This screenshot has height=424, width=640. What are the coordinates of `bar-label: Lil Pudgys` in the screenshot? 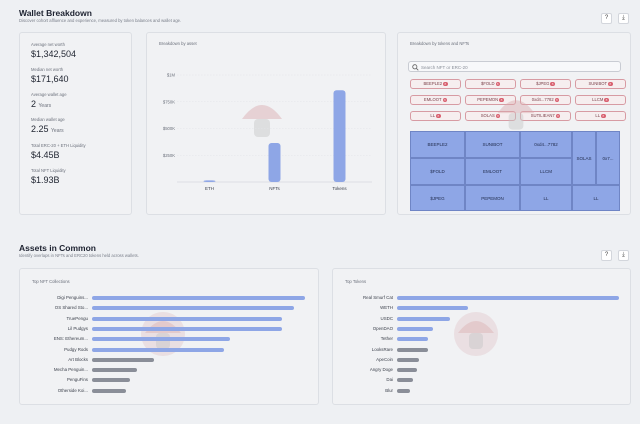 It's located at (77, 328).